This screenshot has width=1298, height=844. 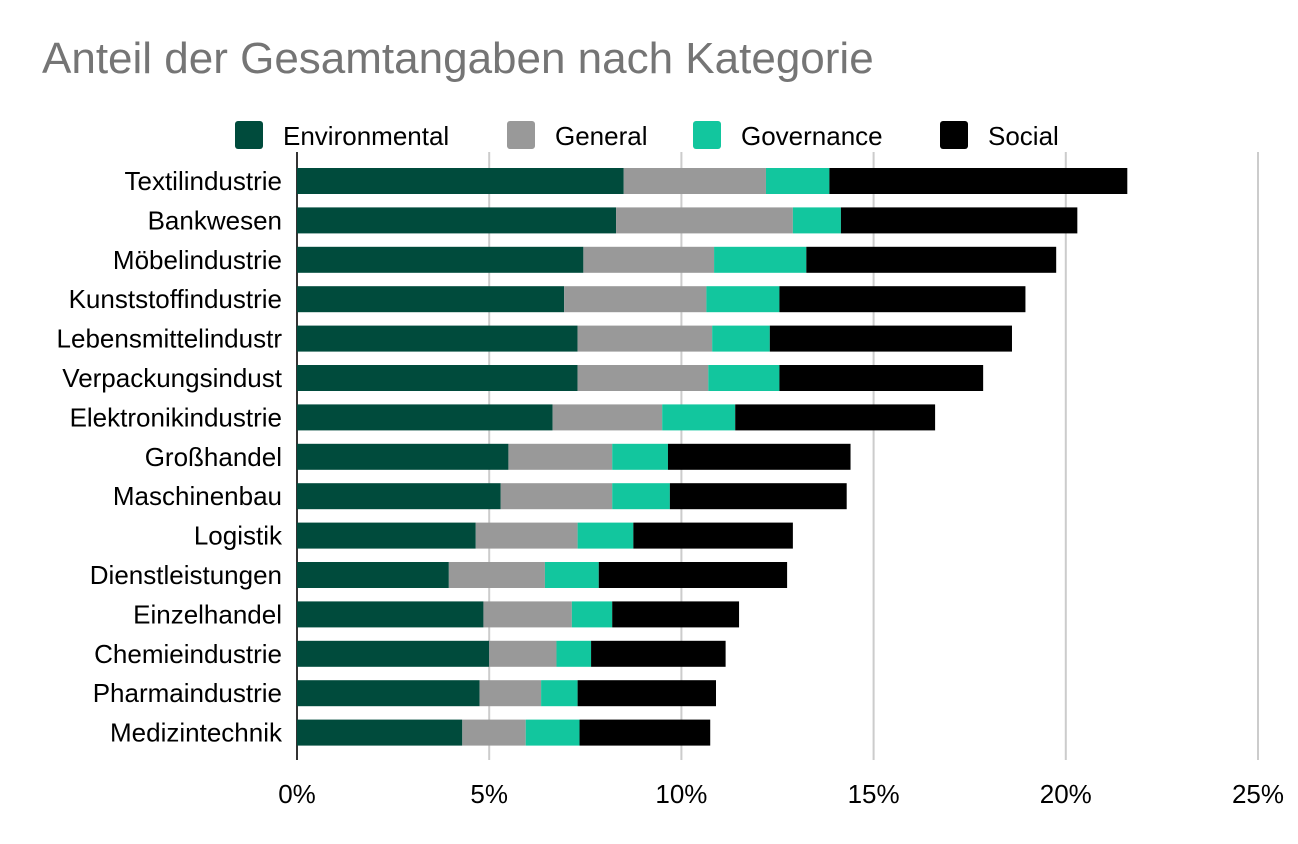 What do you see at coordinates (188, 654) in the screenshot?
I see `category-label: Chemieindustrie` at bounding box center [188, 654].